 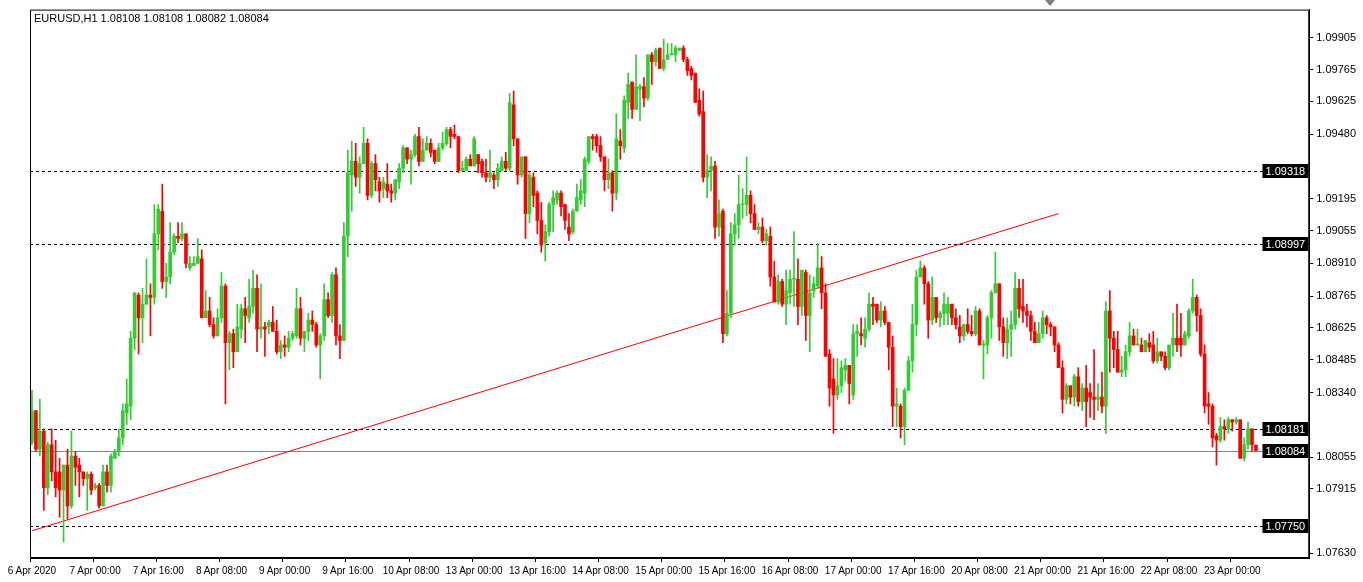 What do you see at coordinates (1336, 391) in the screenshot?
I see `y-tick-label: 1.08340` at bounding box center [1336, 391].